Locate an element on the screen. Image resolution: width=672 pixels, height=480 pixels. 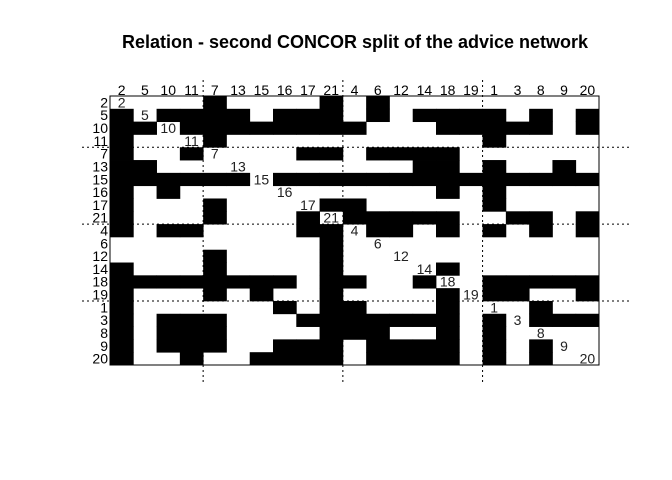
diagonal-label: 10 is located at coordinates (168, 128).